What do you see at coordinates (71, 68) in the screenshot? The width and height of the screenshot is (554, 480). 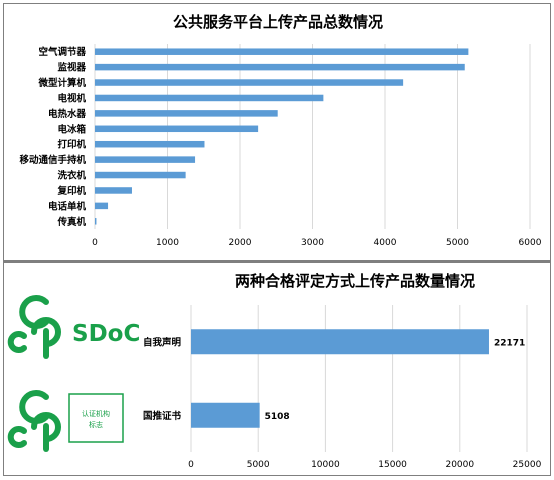 I see `category-label: 监视器` at bounding box center [71, 68].